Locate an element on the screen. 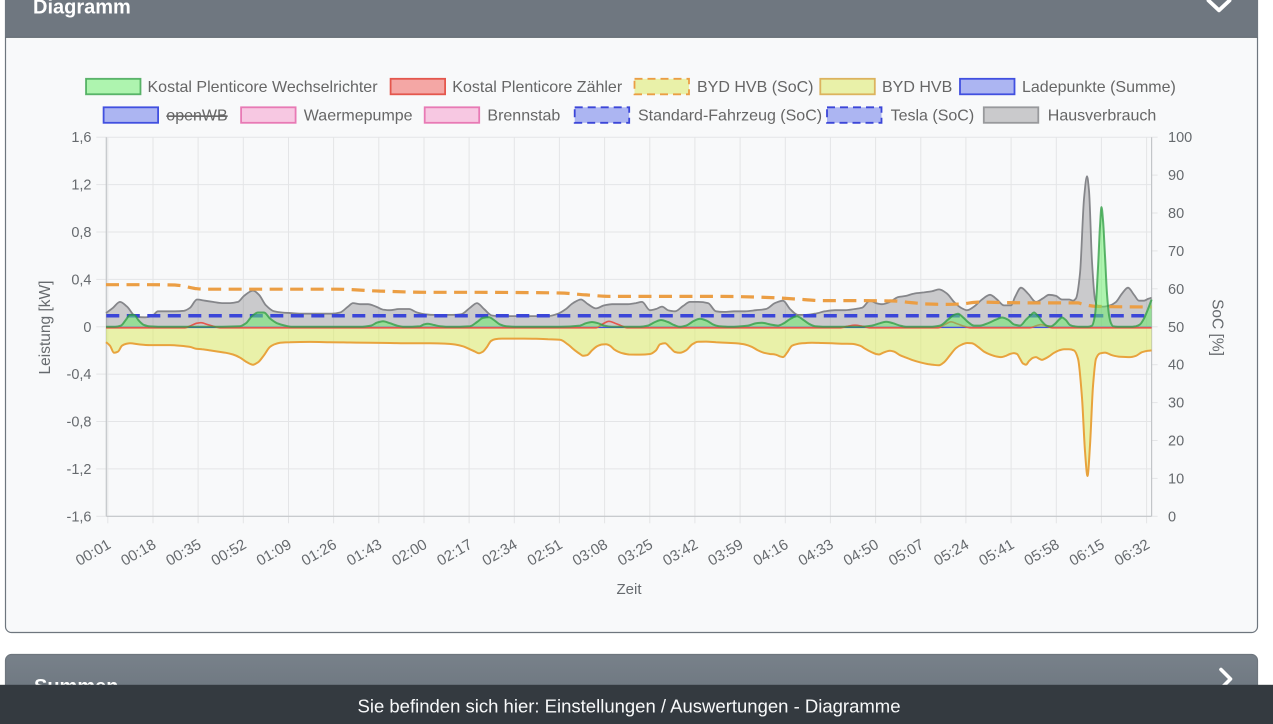 This screenshot has height=724, width=1273. svg-text: BYD HVB (SoC) is located at coordinates (755, 87).